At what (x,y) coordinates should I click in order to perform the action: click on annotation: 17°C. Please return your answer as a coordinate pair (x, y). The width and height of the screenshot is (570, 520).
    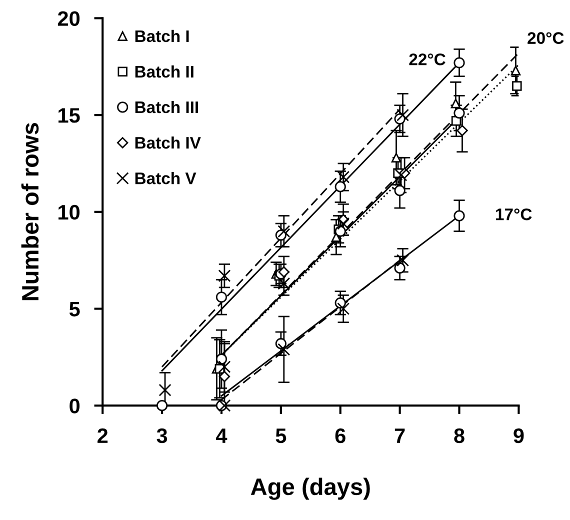
    Looking at the image, I should click on (514, 214).